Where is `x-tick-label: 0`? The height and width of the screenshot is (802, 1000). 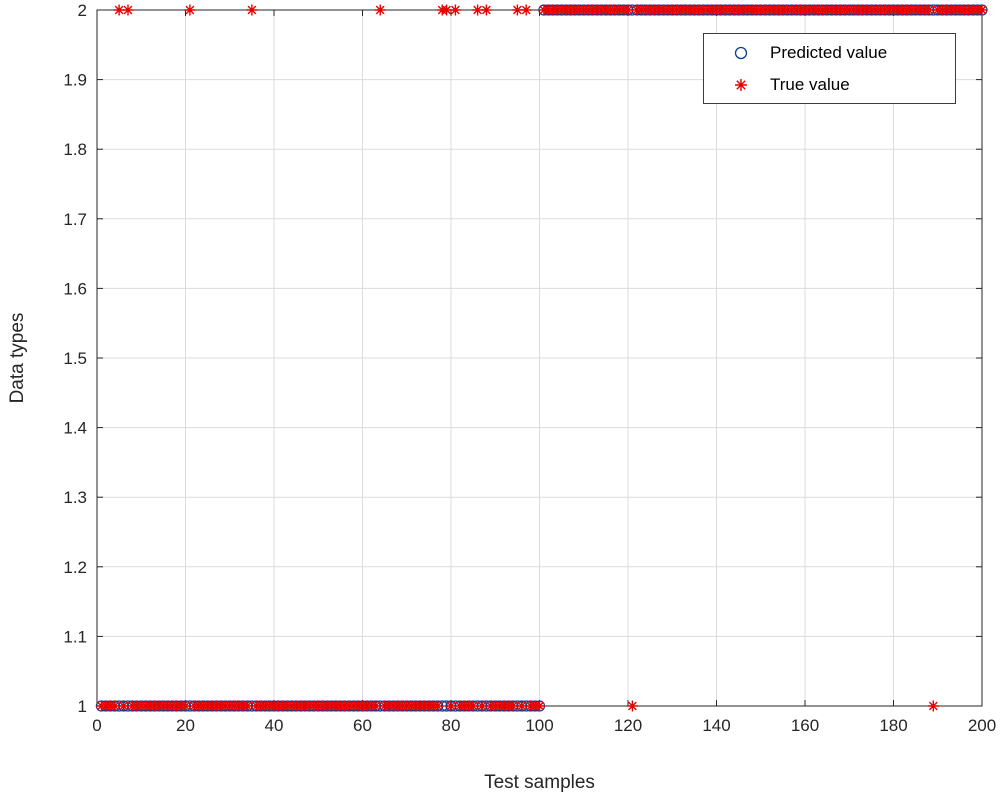
x-tick-label: 0 is located at coordinates (96, 725).